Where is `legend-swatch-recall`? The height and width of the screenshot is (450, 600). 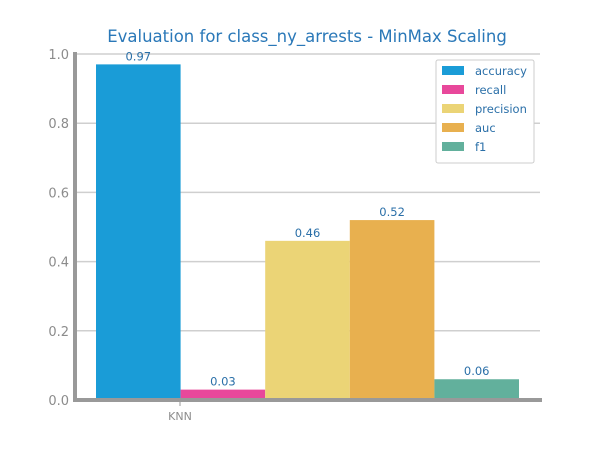 legend-swatch-recall is located at coordinates (453, 89).